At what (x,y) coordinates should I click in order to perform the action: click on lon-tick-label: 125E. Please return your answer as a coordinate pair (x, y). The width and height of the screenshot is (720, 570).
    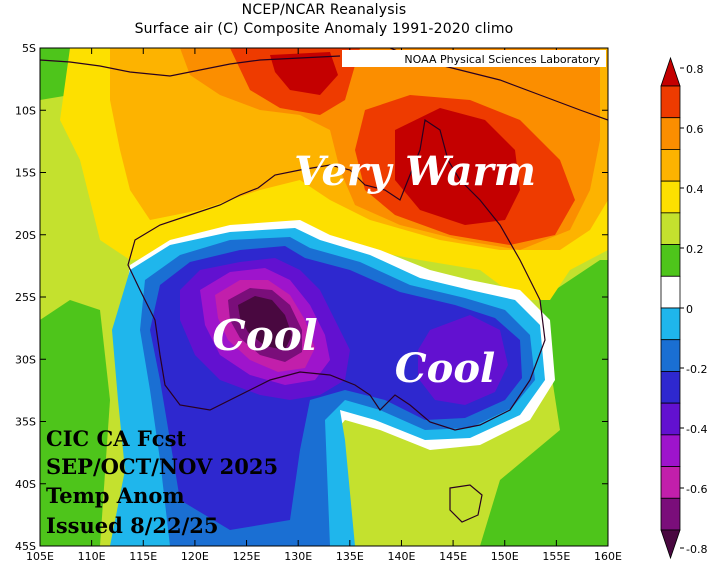
    Looking at the image, I should click on (247, 556).